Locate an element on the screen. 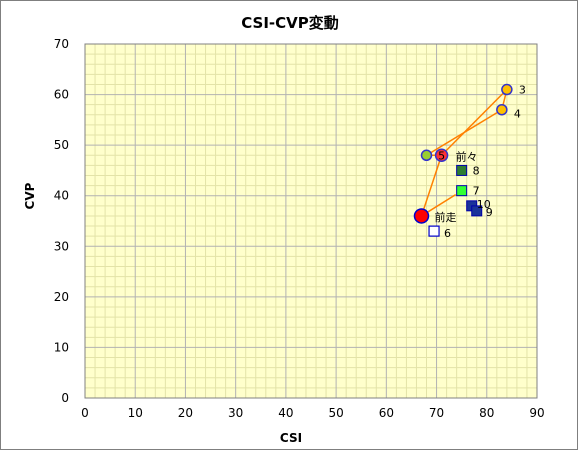 The width and height of the screenshot is (578, 451). x-tick-label: 50 is located at coordinates (335, 413).